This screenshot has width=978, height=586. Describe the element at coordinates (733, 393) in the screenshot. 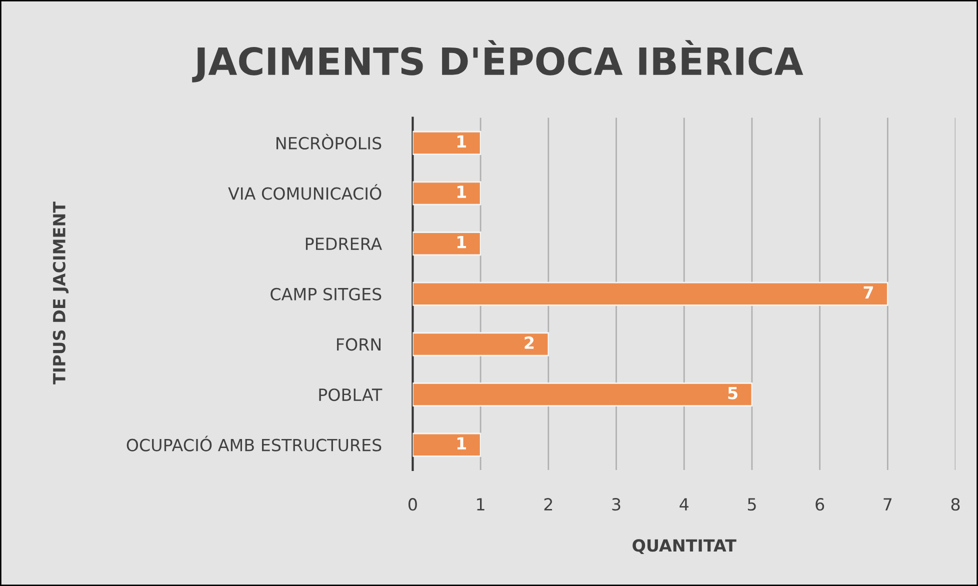

I see `data-label: 5` at that location.